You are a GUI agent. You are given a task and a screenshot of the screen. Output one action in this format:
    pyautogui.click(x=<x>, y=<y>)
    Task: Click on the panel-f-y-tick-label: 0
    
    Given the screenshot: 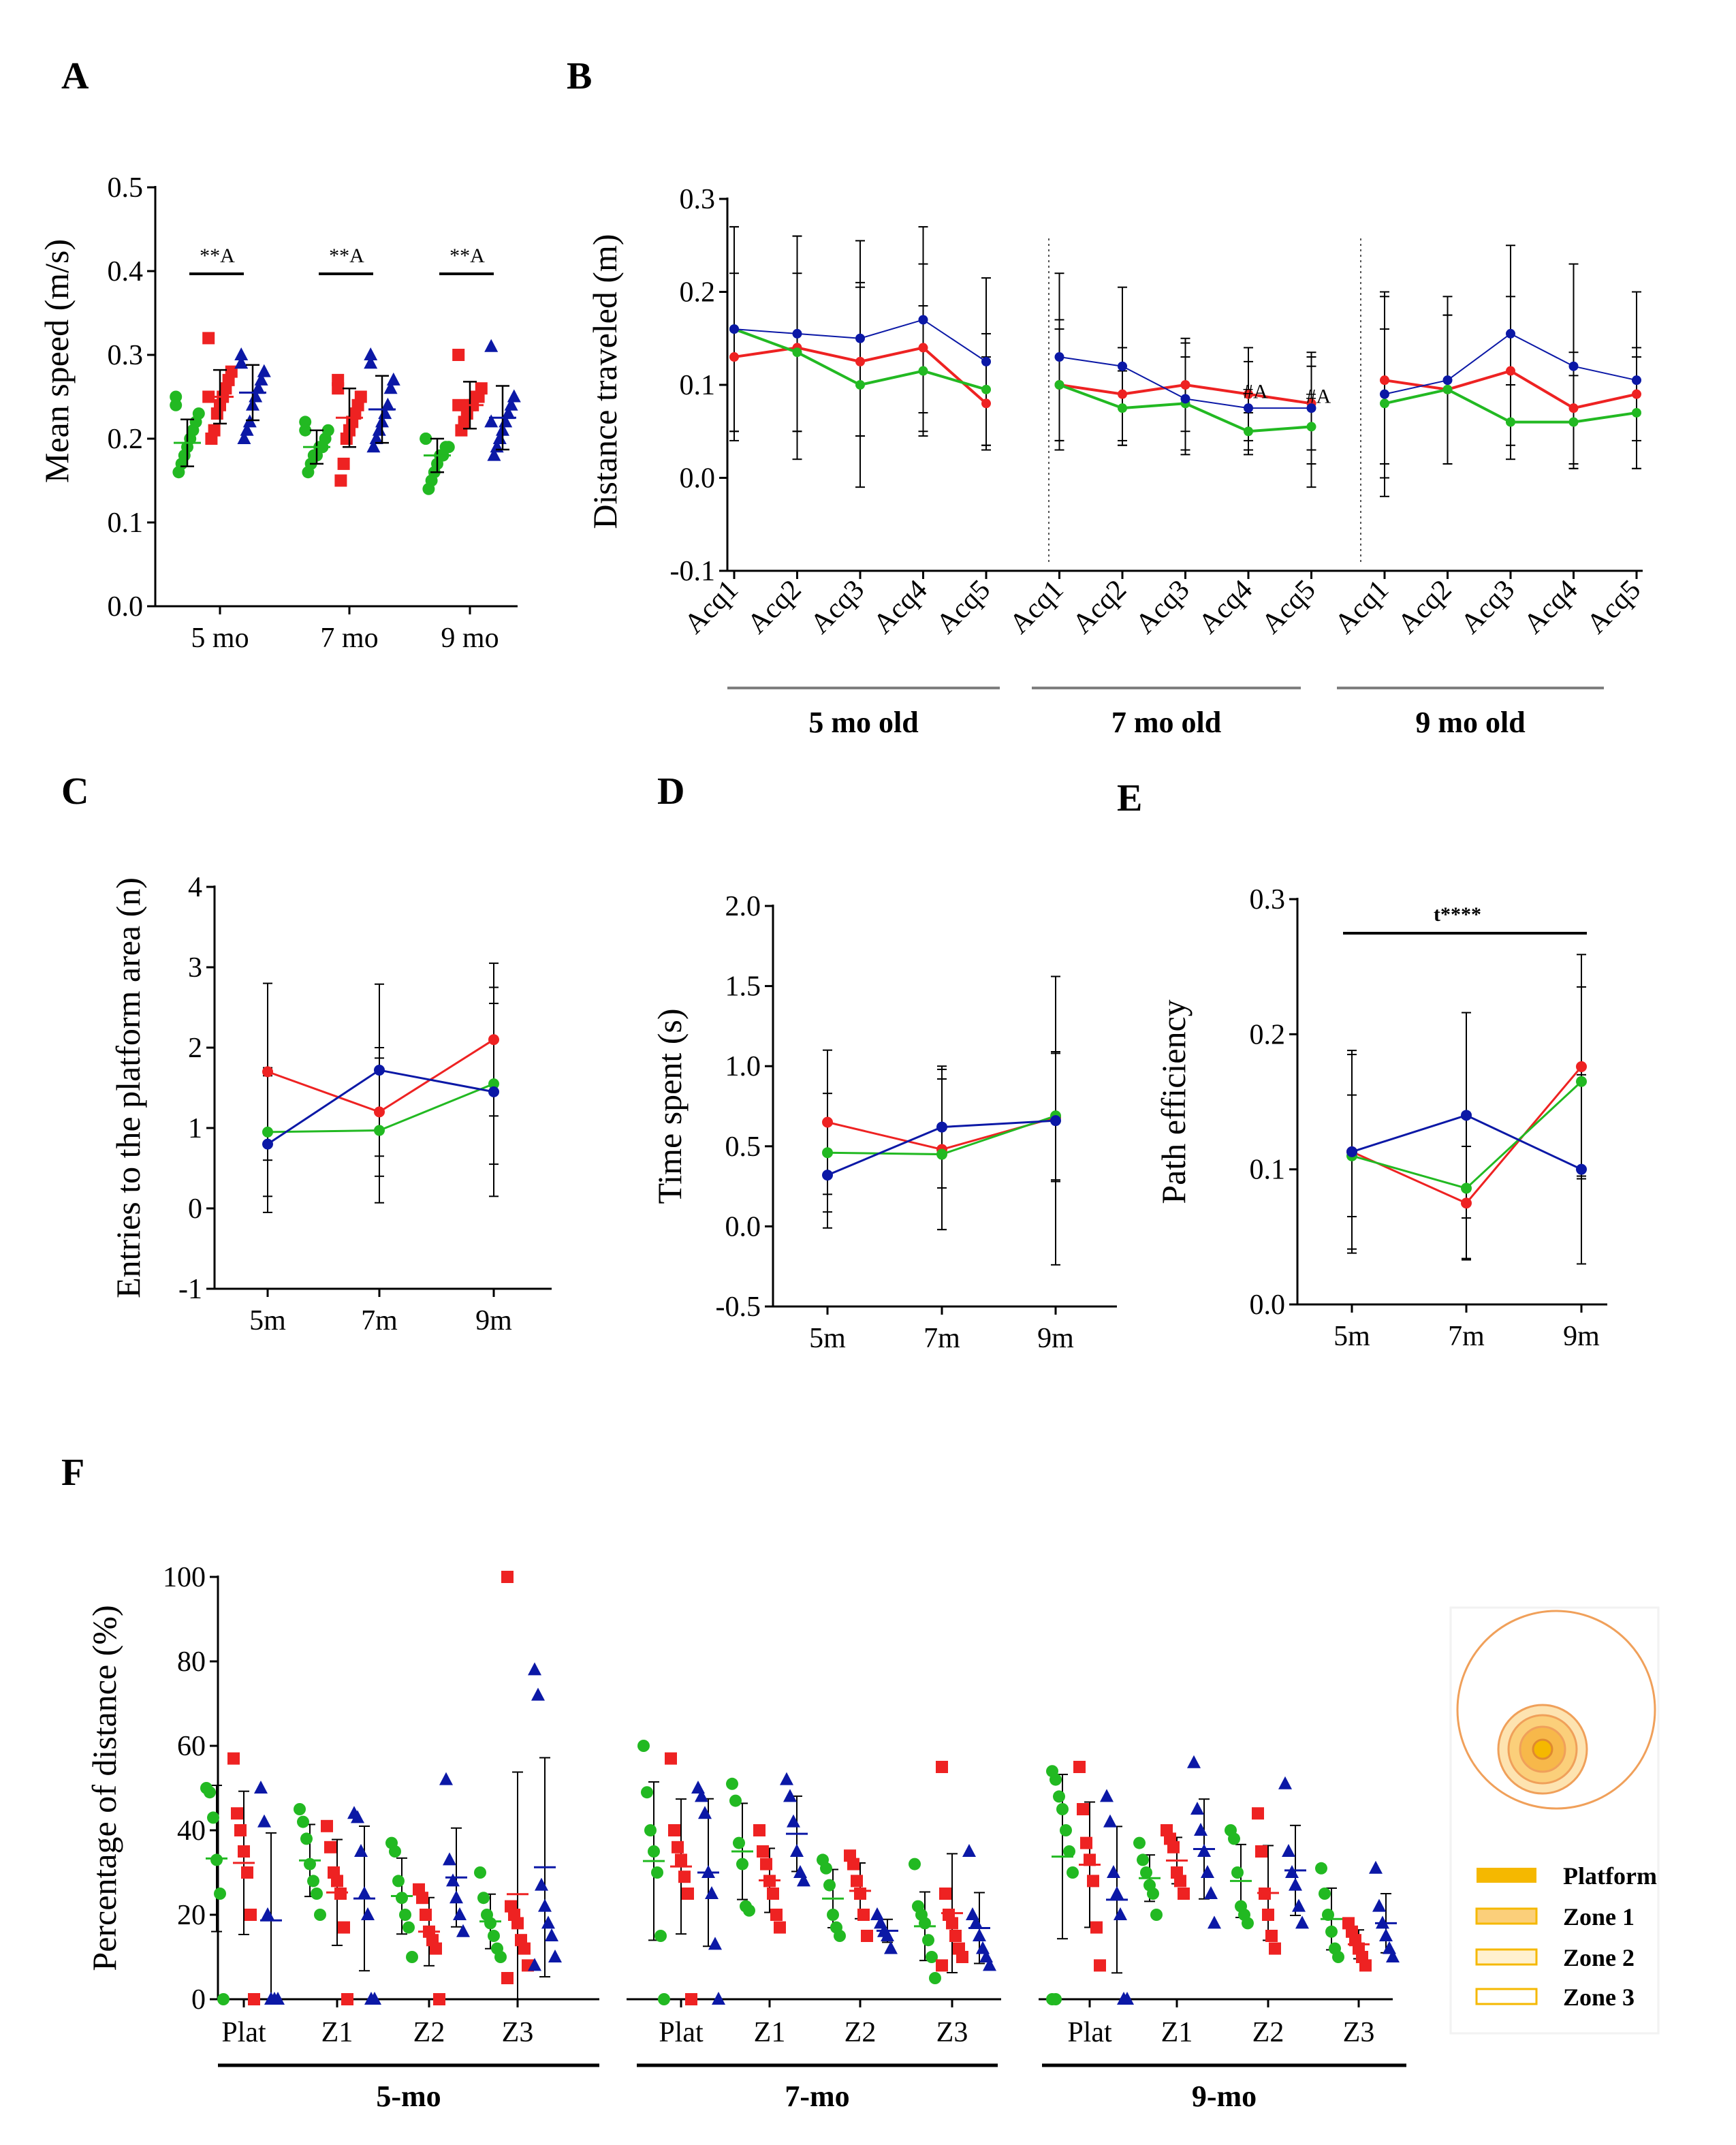 What is the action you would take?
    pyautogui.click(x=199, y=2000)
    